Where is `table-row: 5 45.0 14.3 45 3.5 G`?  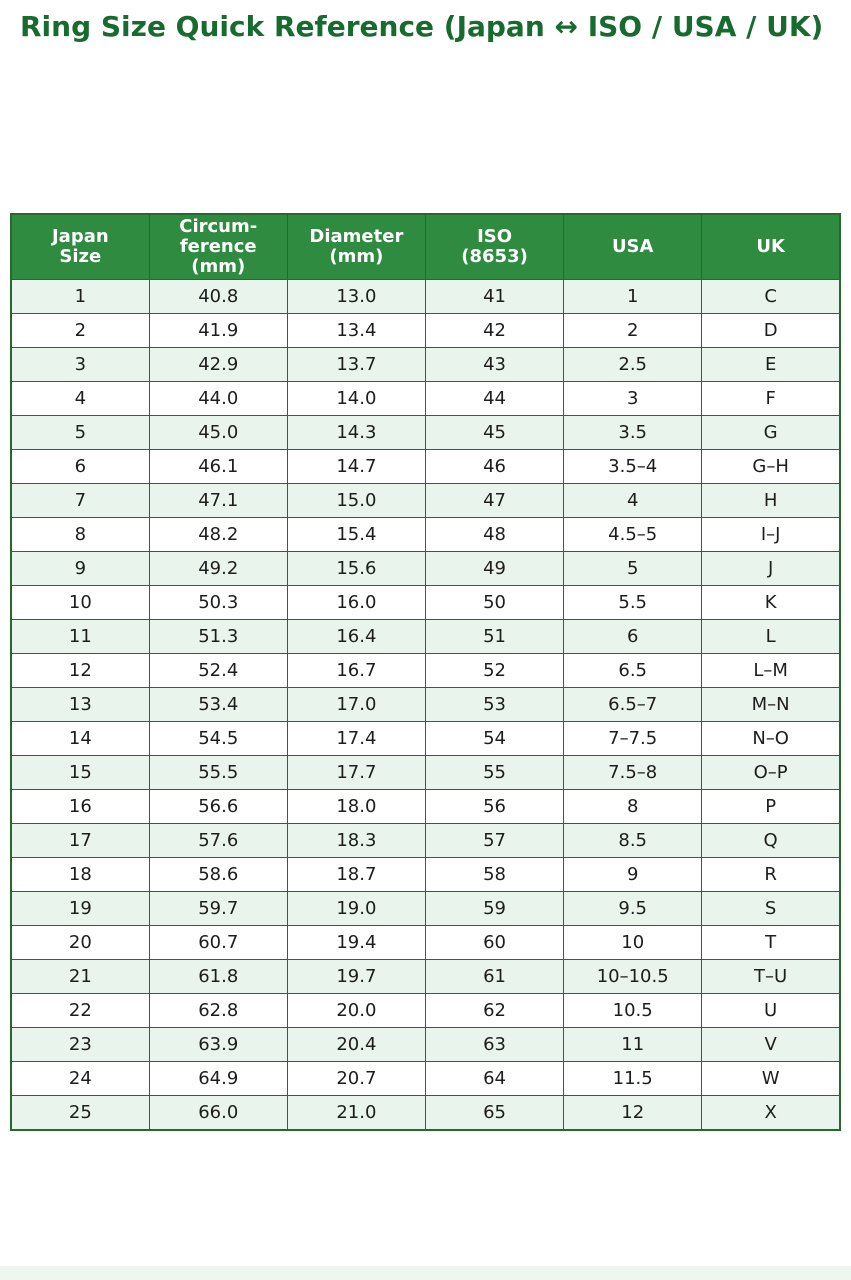 table-row: 5 45.0 14.3 45 3.5 G is located at coordinates (425, 433).